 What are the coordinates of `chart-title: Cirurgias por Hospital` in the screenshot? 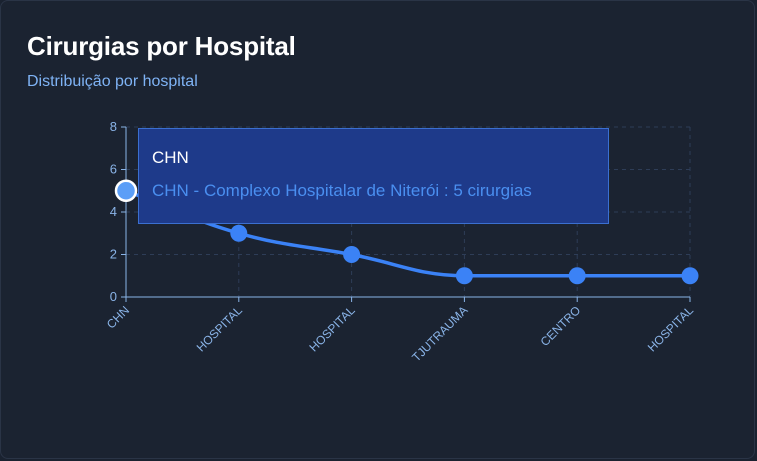 It's located at (161, 46).